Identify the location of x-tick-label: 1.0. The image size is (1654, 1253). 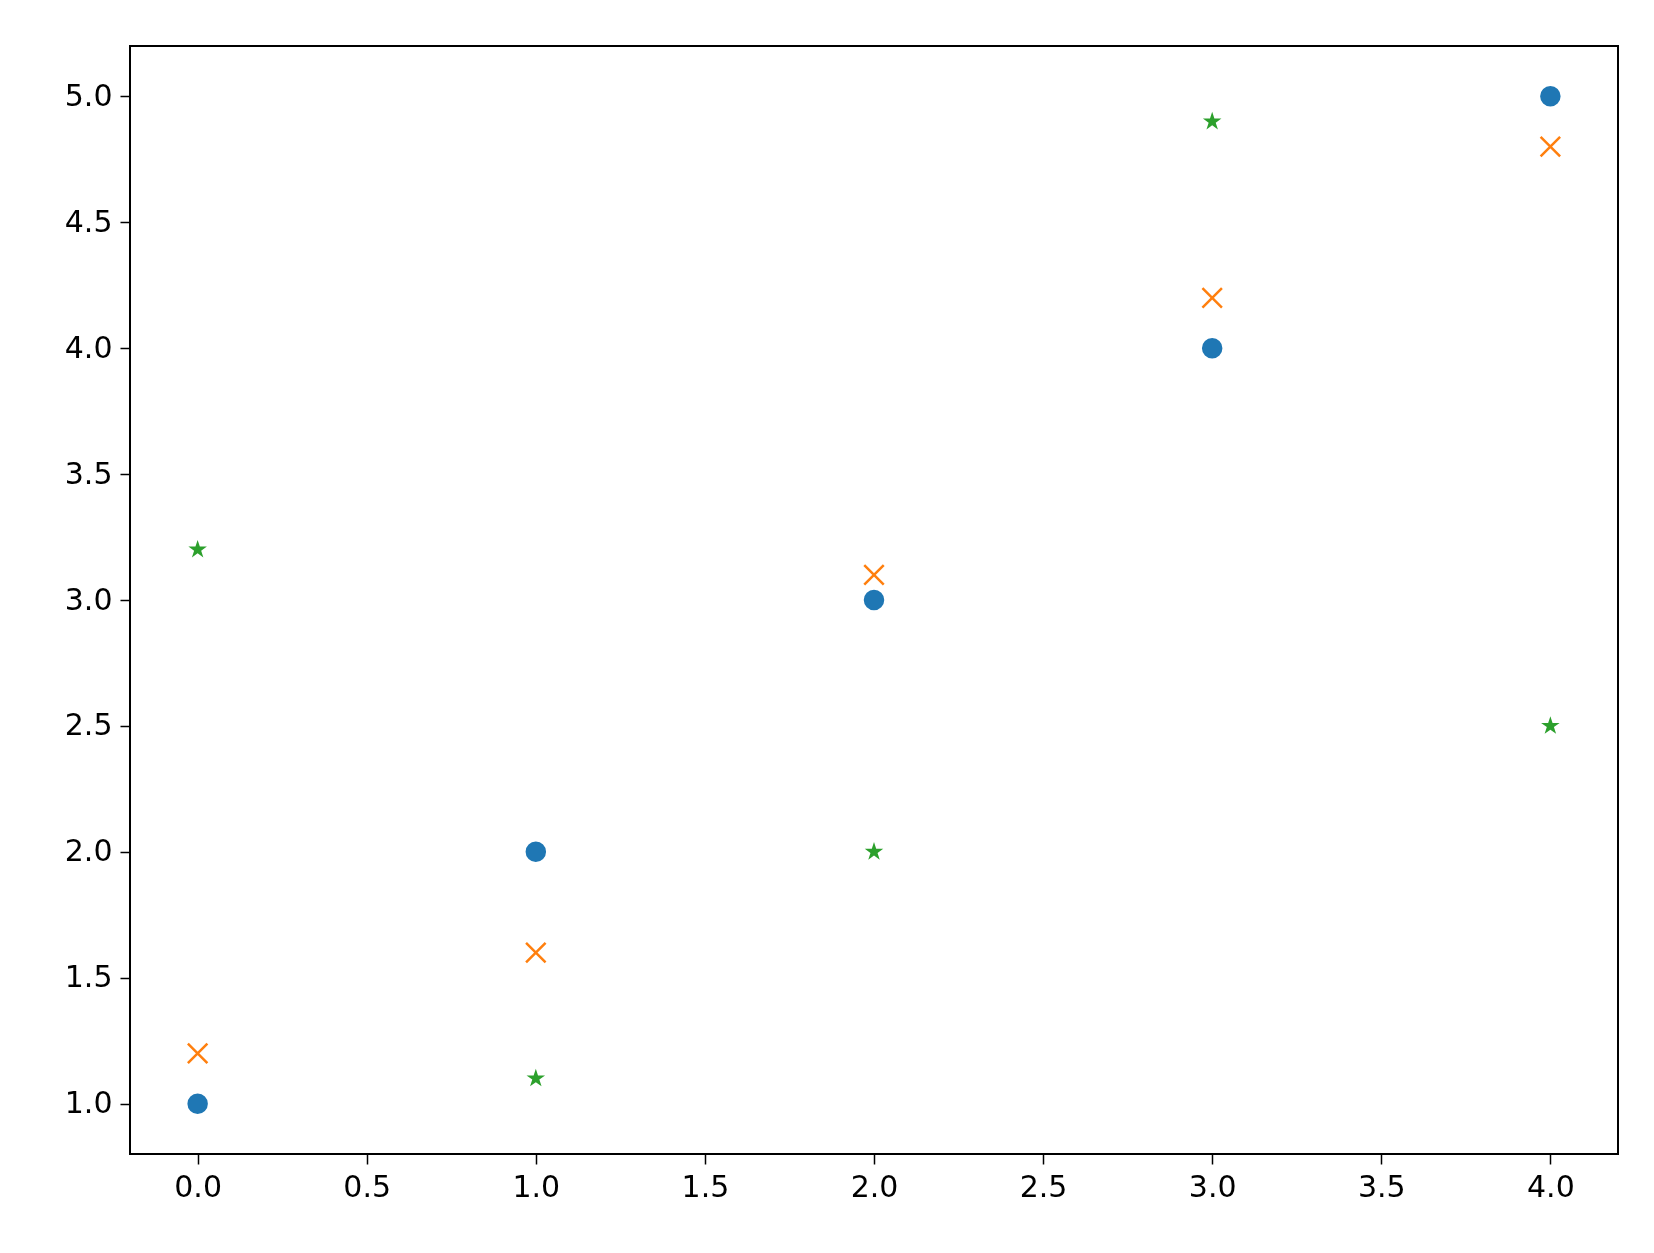
(536, 1186).